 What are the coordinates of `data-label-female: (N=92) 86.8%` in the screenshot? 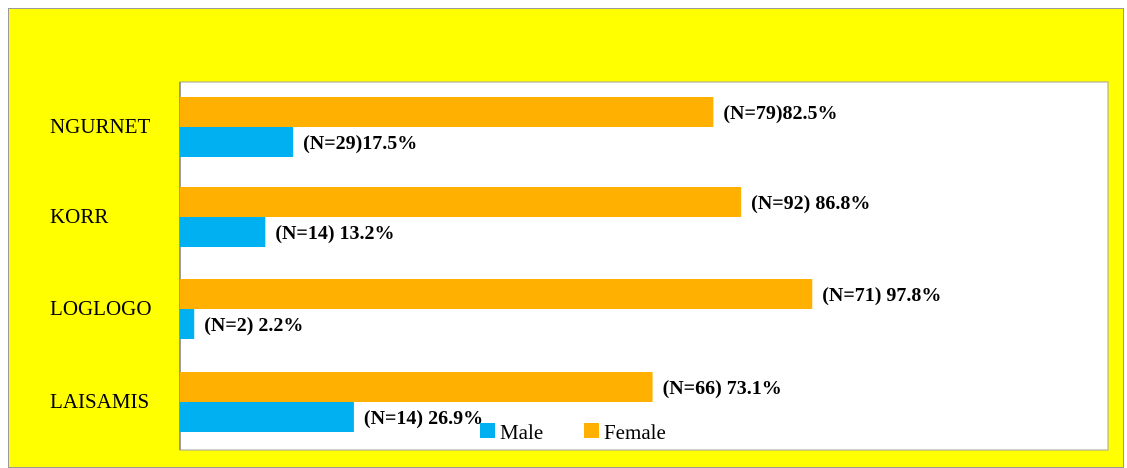 It's located at (810, 203).